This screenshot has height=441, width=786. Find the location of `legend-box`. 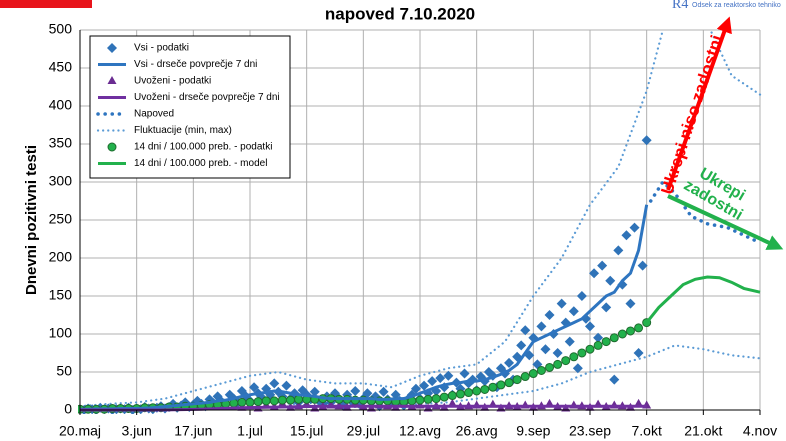

legend-box is located at coordinates (190, 107).